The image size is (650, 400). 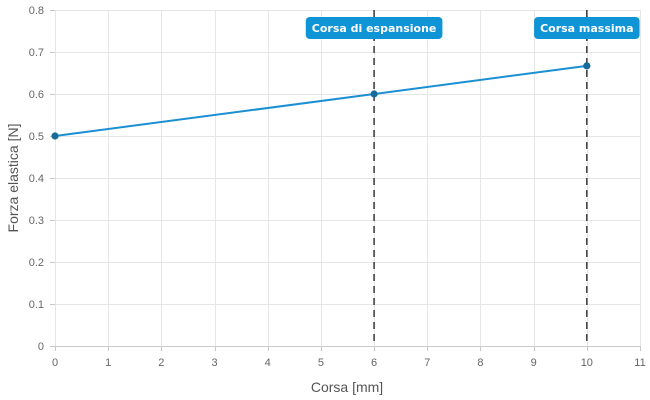 What do you see at coordinates (214, 363) in the screenshot?
I see `x-tick-label: 3` at bounding box center [214, 363].